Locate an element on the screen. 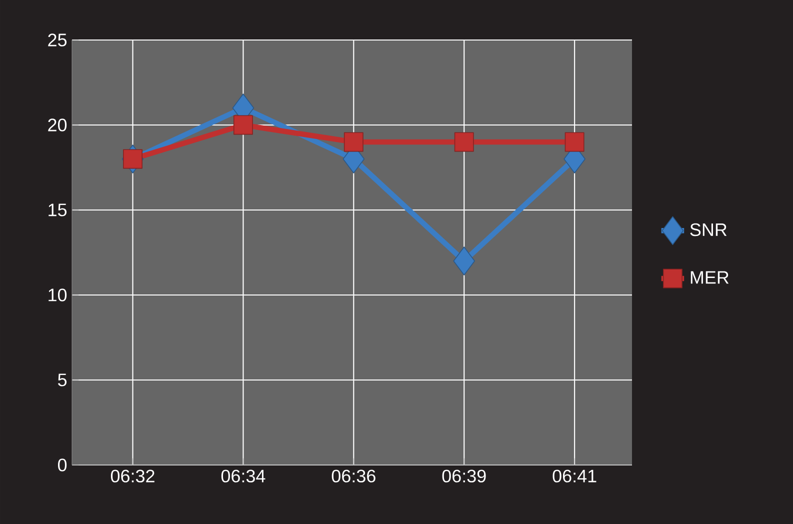 The height and width of the screenshot is (524, 793). x-tick-label: 06:41 is located at coordinates (574, 476).